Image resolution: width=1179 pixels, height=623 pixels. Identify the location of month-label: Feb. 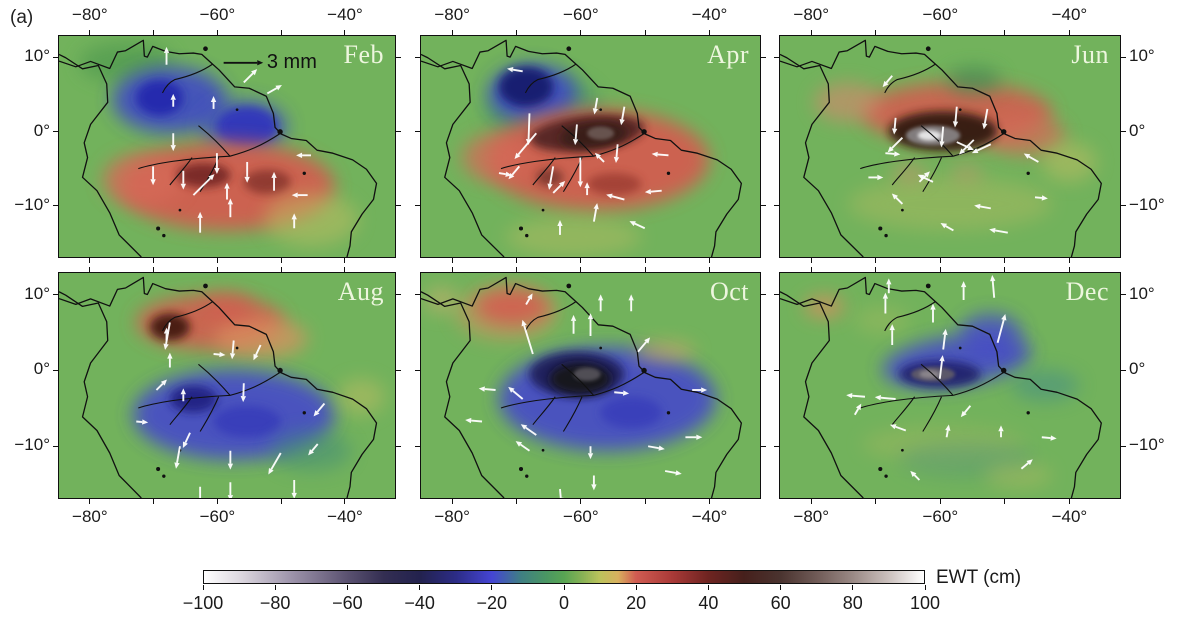
(363, 54).